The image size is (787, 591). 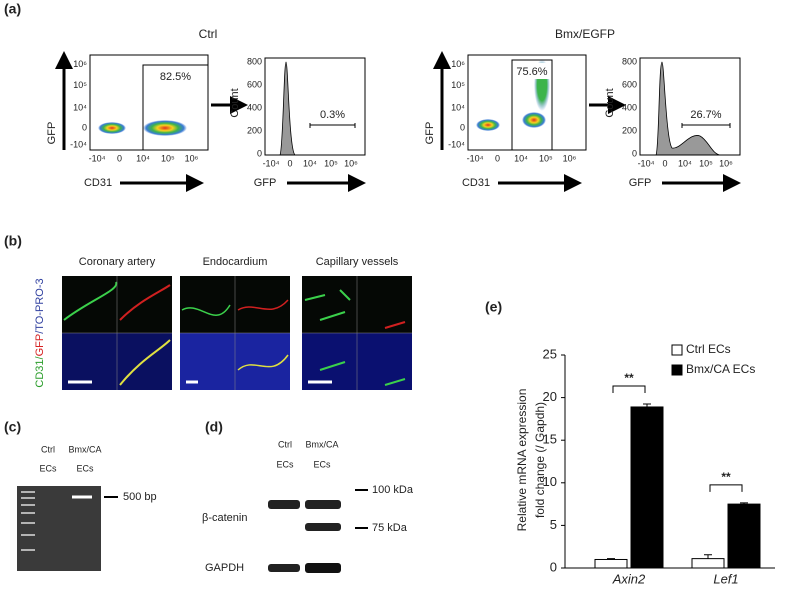 I want to click on axis-label: Count, so click(x=235, y=102).